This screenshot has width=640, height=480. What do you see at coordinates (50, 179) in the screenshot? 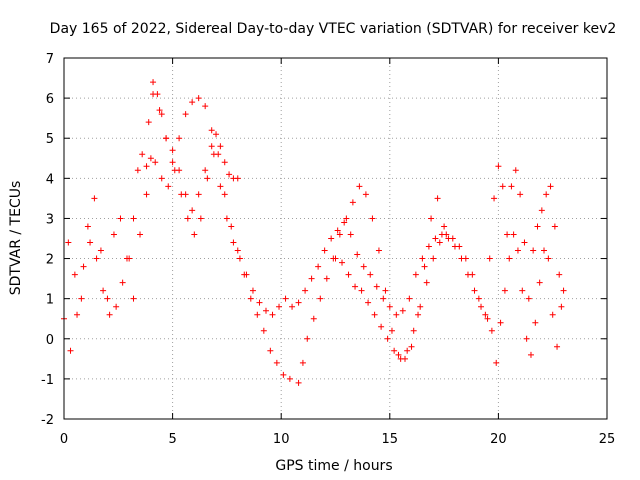
I see `y-tick-label: 4` at bounding box center [50, 179].